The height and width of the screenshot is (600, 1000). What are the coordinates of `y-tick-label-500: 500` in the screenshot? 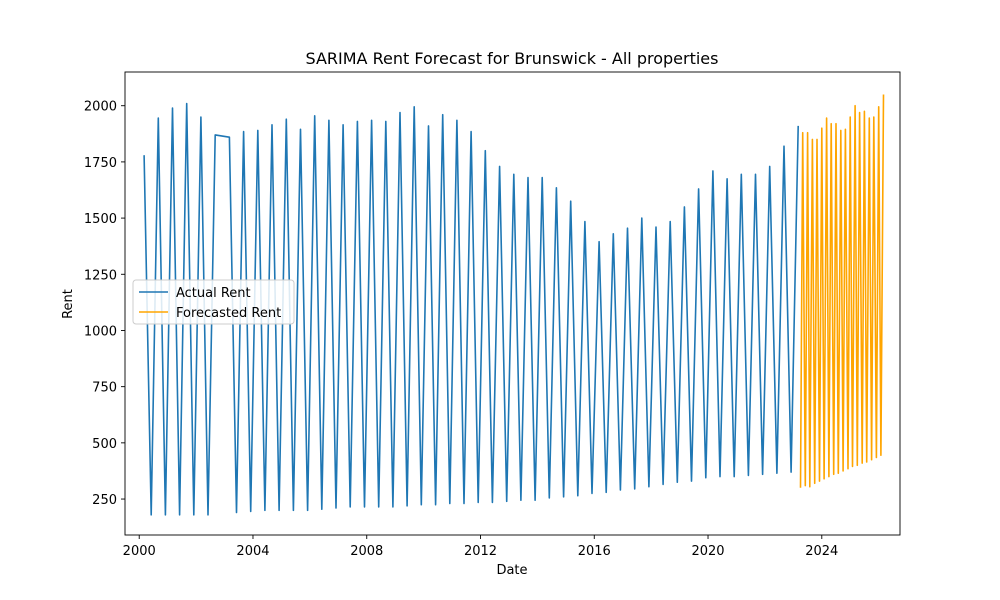 It's located at (104, 444).